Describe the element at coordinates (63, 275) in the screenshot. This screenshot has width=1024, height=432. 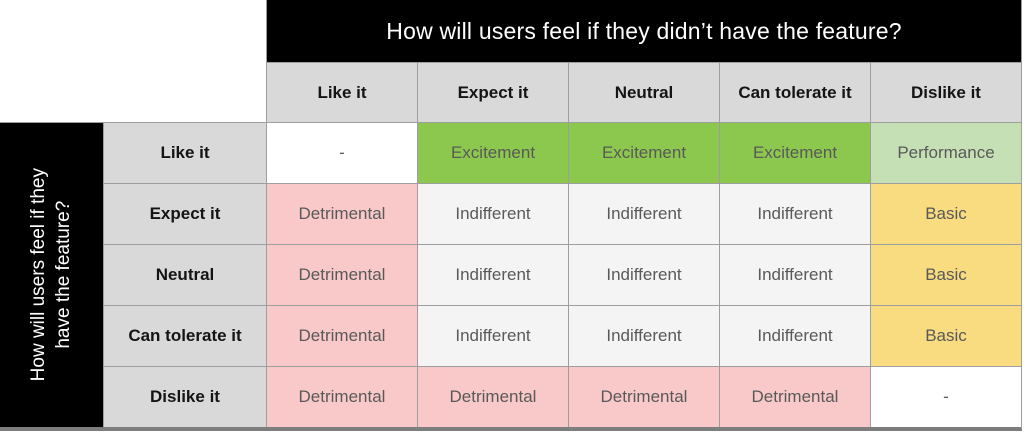
I see `left-axis-header-line2: have the feature?` at that location.